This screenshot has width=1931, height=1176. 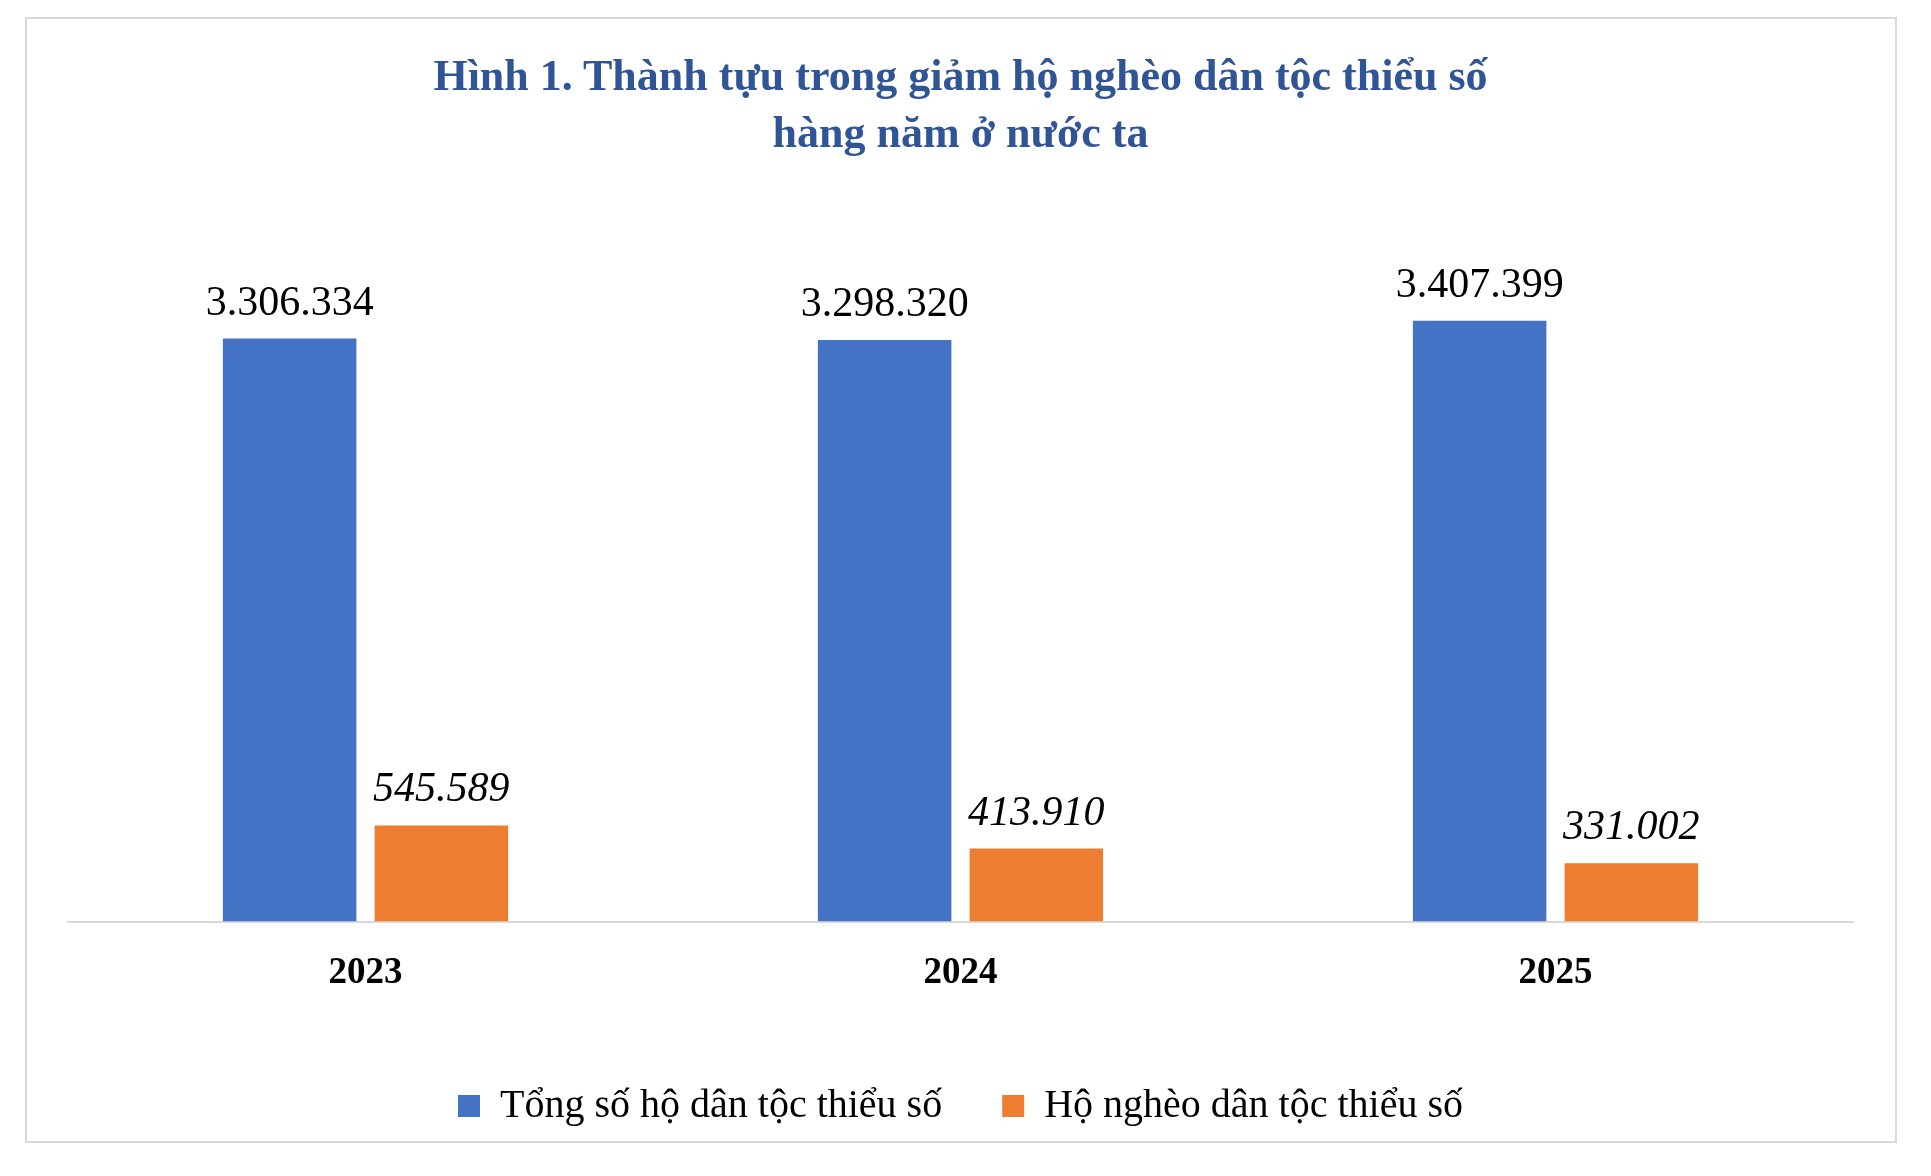 What do you see at coordinates (441, 787) in the screenshot?
I see `data-label: 545.589` at bounding box center [441, 787].